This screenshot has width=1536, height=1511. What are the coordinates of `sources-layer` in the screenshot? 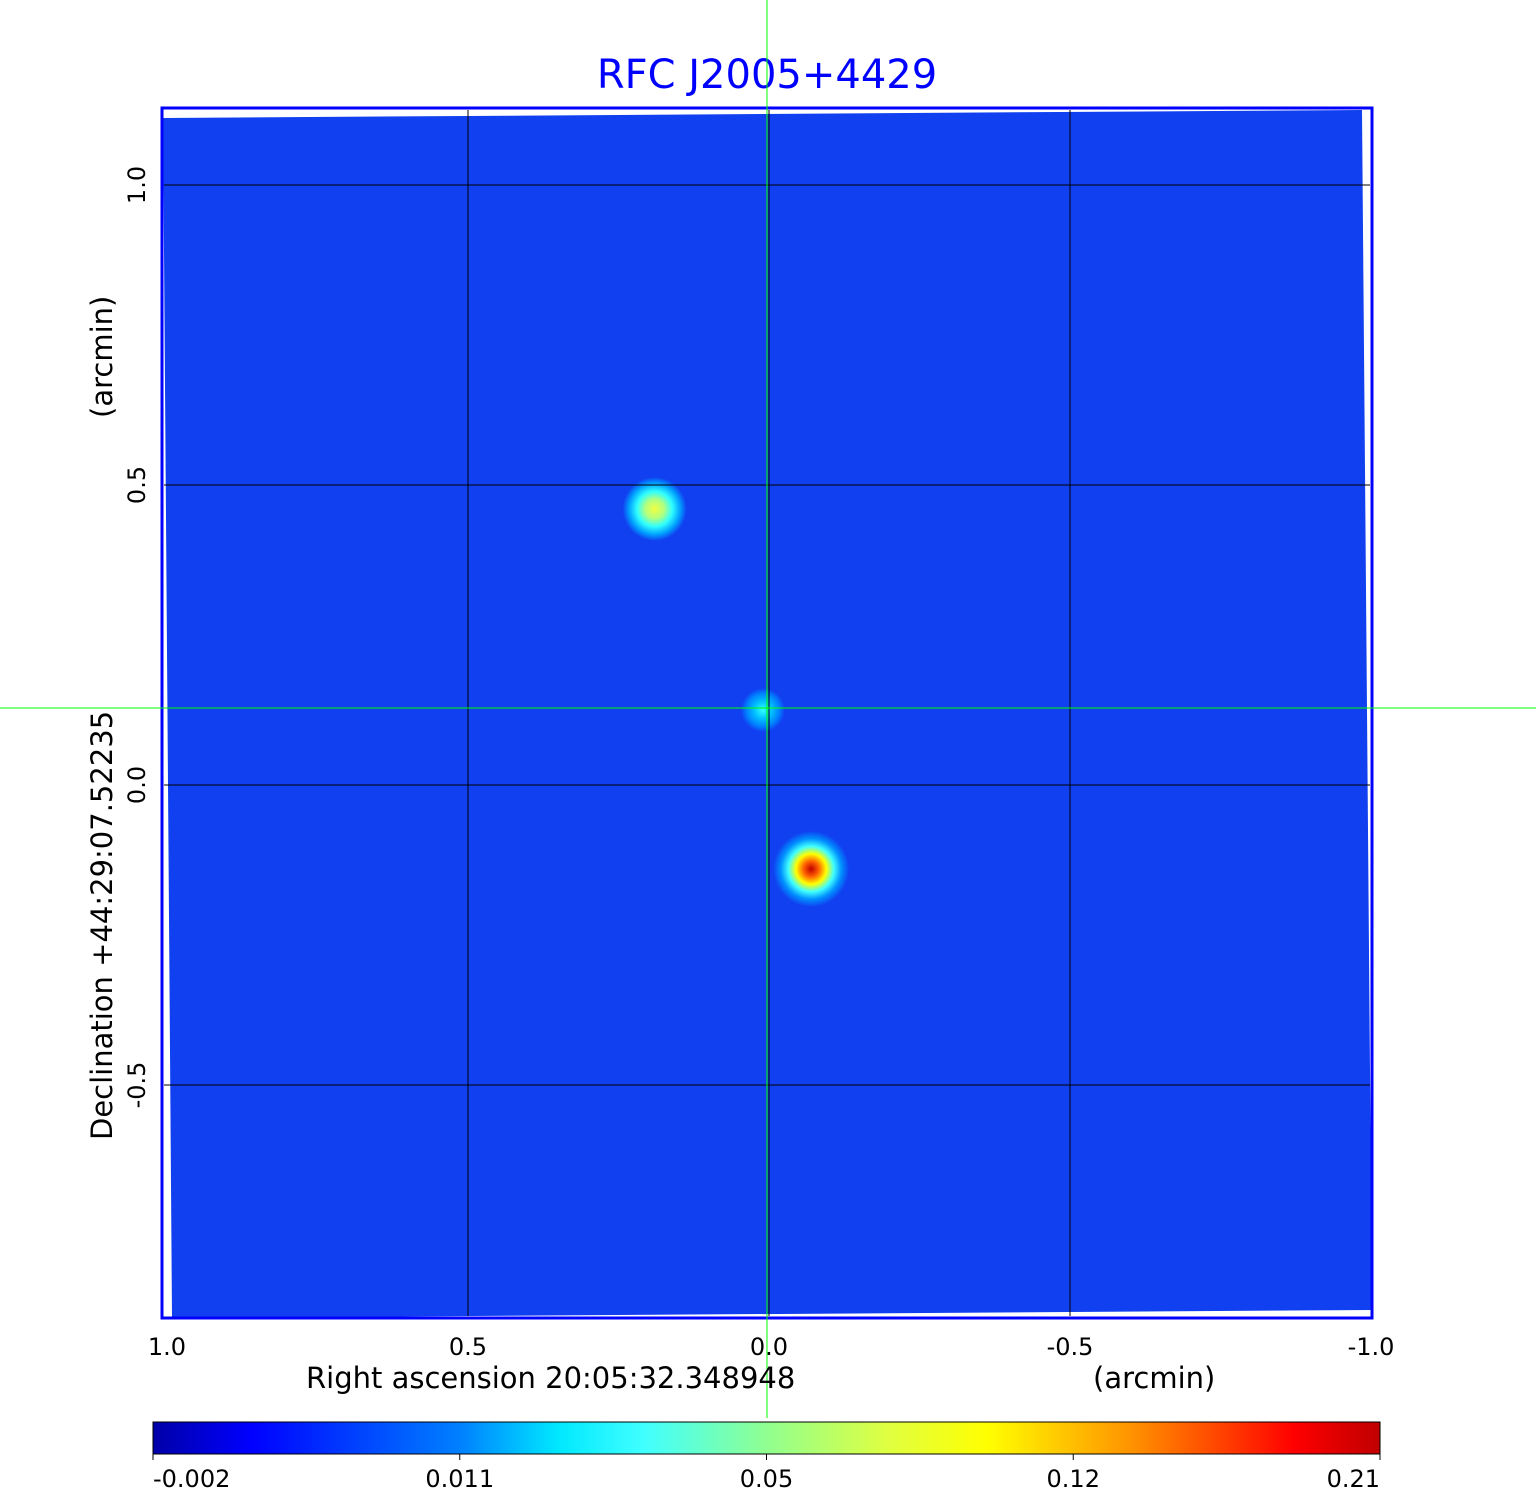 It's located at (736, 692).